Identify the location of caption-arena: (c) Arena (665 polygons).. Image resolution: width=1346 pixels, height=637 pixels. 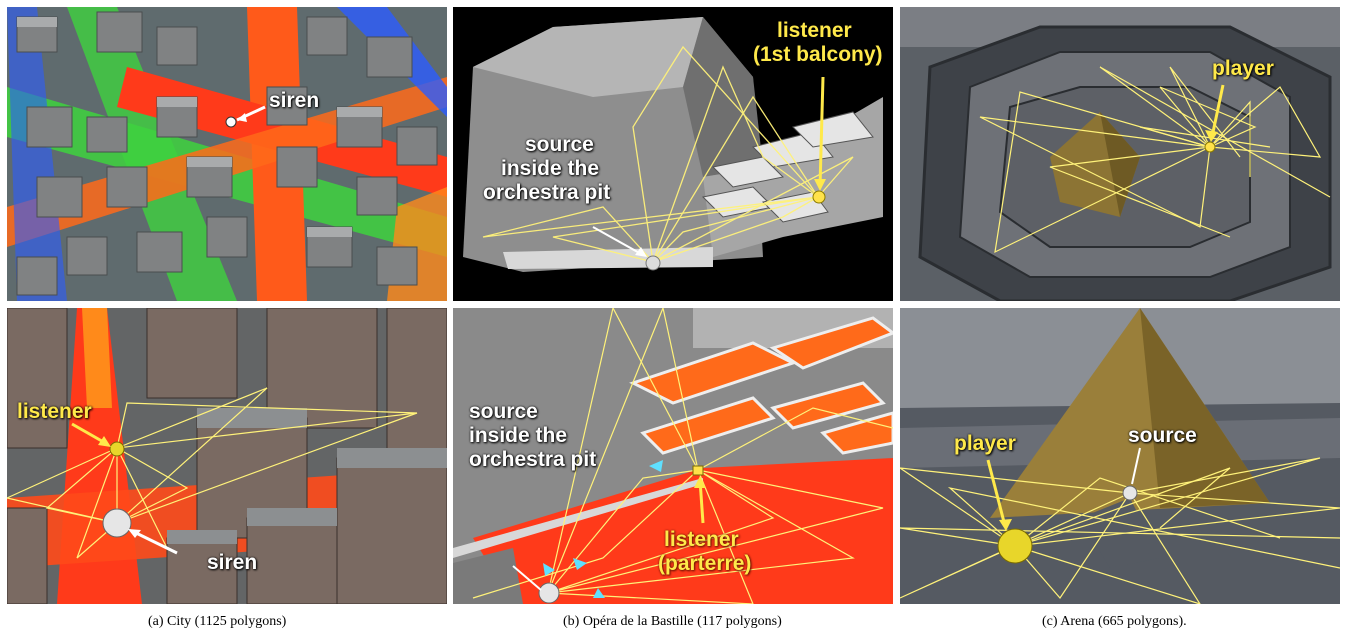
(1114, 621).